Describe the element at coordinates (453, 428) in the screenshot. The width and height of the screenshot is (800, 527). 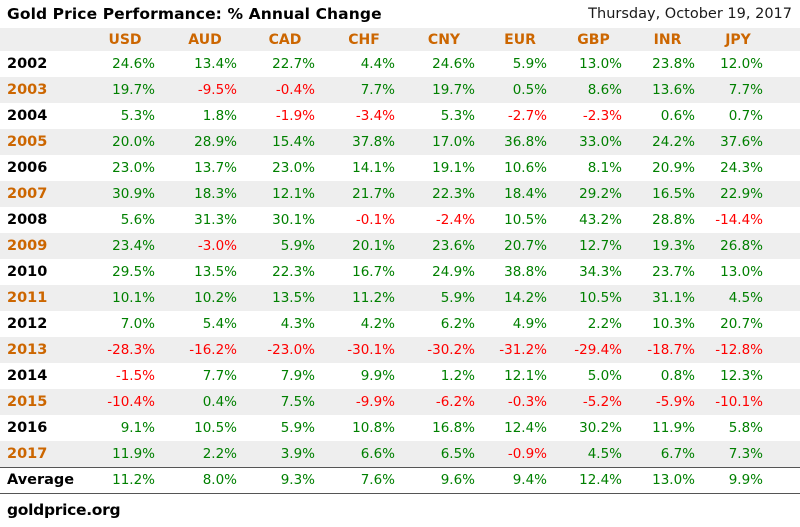
I see `value-cell: 16.8%` at that location.